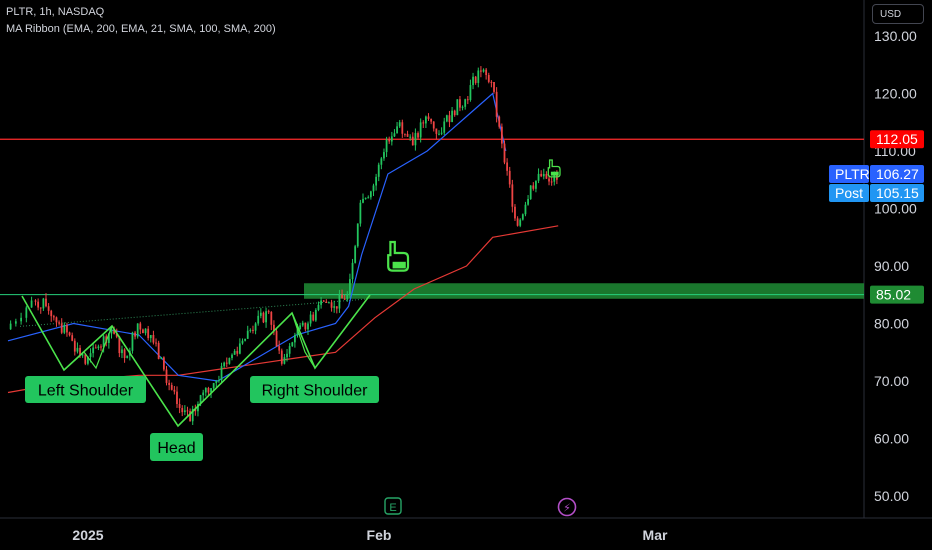 This screenshot has width=932, height=550. Describe the element at coordinates (85, 389) in the screenshot. I see `left-shoulder-label: Left Shoulder` at that location.